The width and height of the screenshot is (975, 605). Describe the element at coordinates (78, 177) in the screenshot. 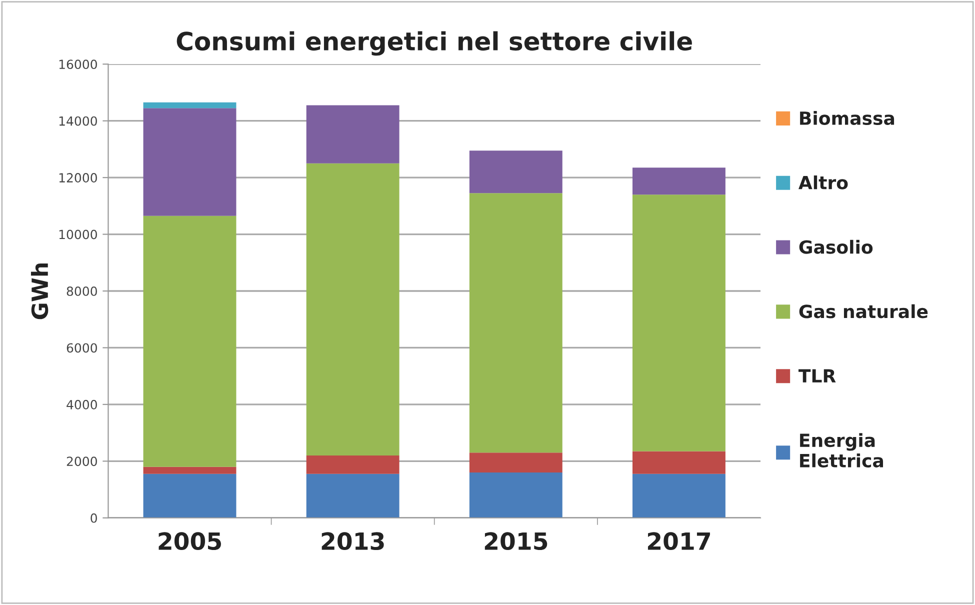

I see `y-tick-label: 12000` at that location.